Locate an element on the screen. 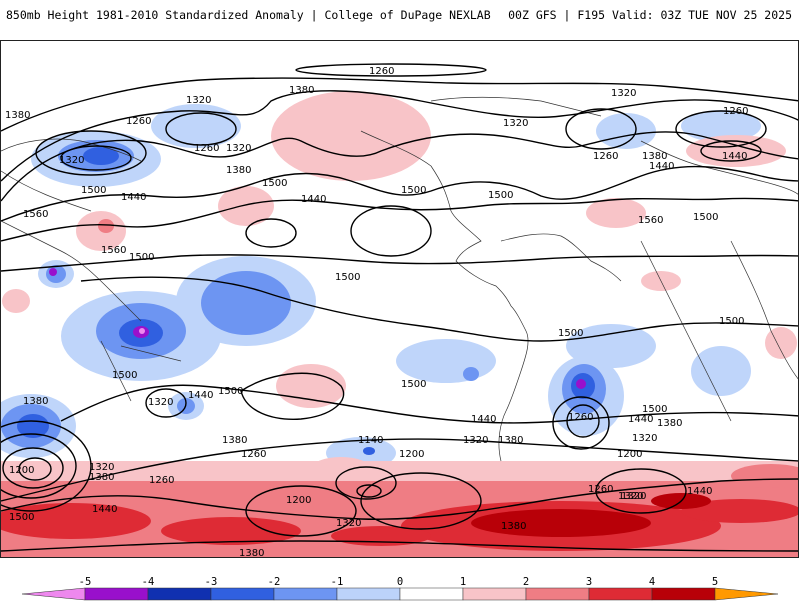  colorbar is located at coordinates (400, 580).